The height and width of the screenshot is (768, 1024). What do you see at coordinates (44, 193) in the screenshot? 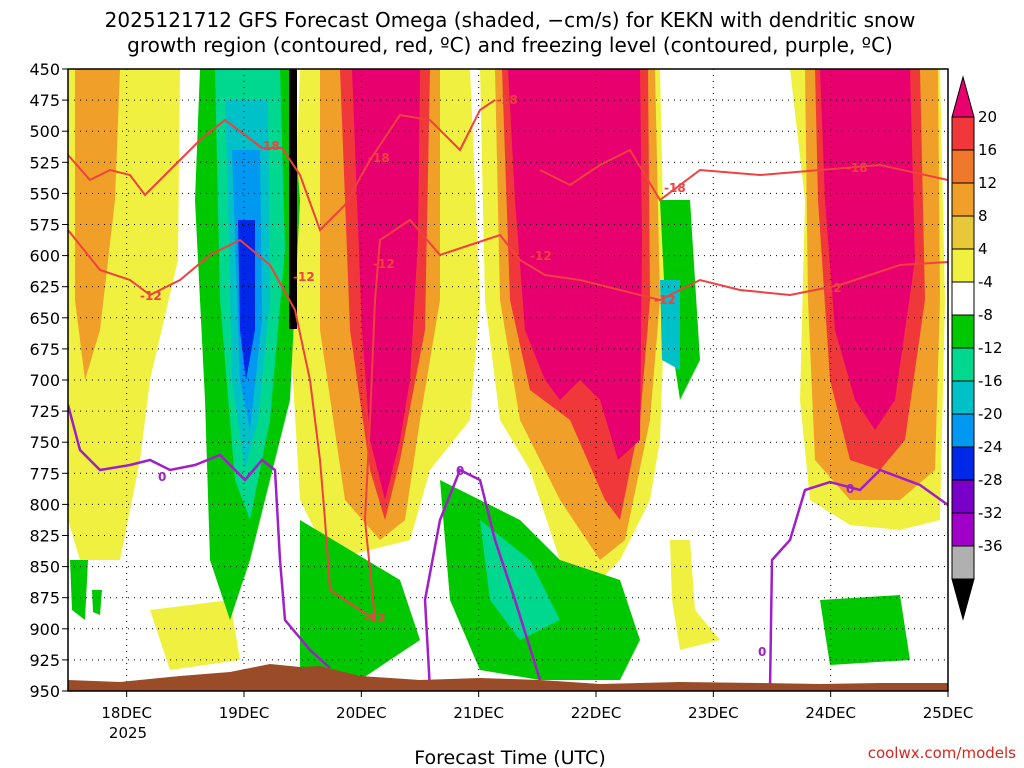
I see `y-tick-label: 550` at bounding box center [44, 193].